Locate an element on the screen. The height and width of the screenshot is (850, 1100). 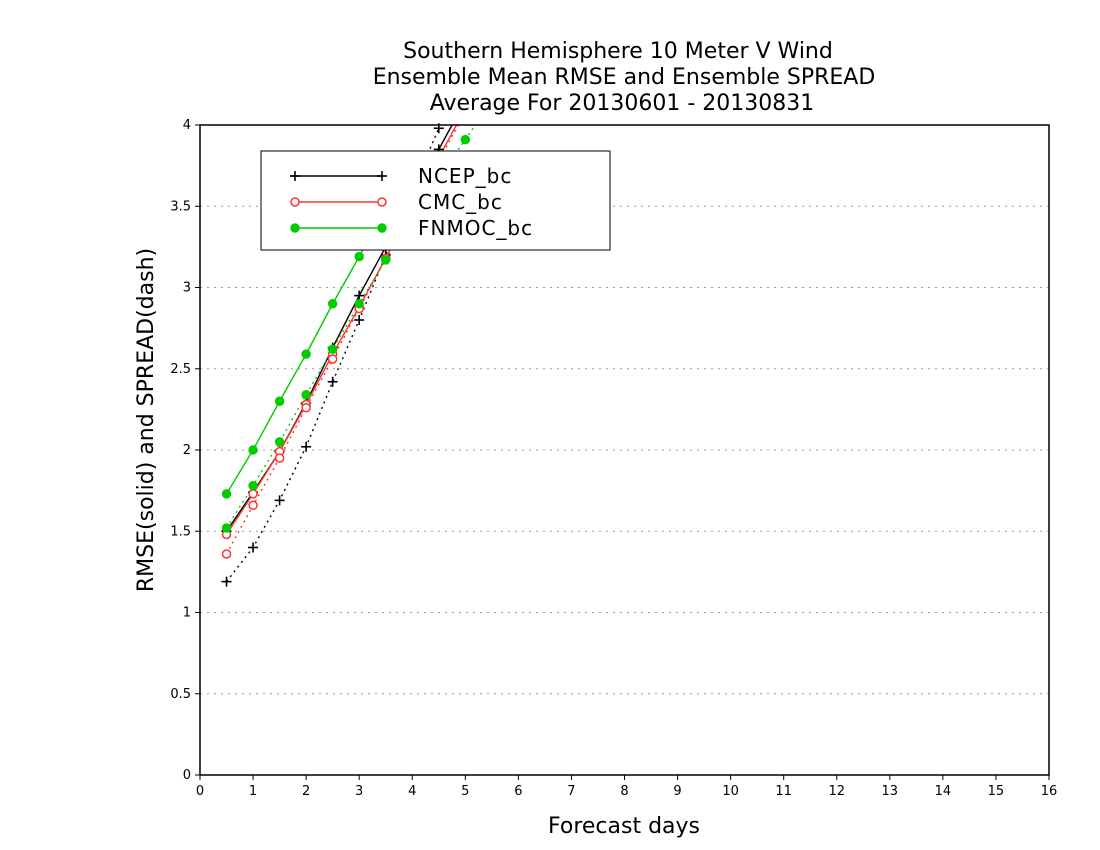
y-tick-label: 1.5 is located at coordinates (180, 531).